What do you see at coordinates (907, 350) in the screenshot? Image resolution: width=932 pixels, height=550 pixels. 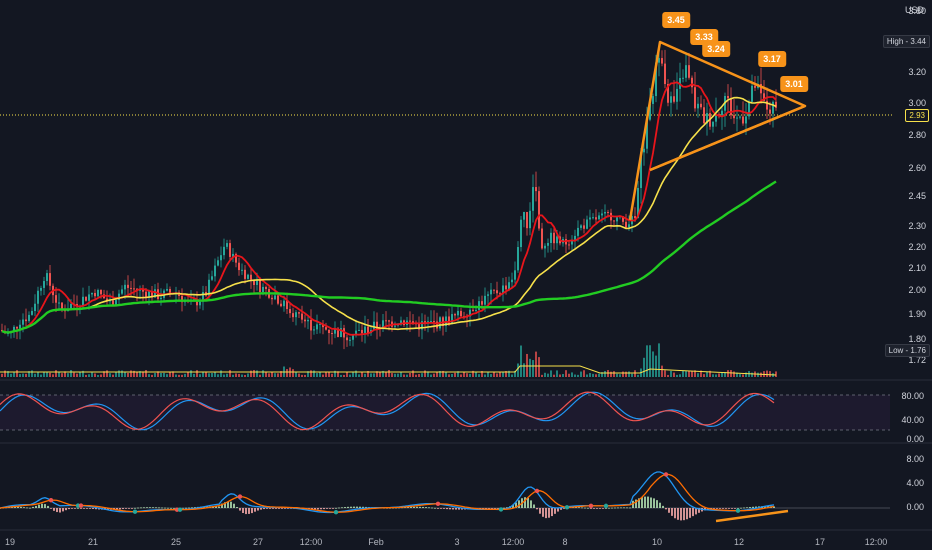 I see `low-label-tag: Low - 1.76` at bounding box center [907, 350].